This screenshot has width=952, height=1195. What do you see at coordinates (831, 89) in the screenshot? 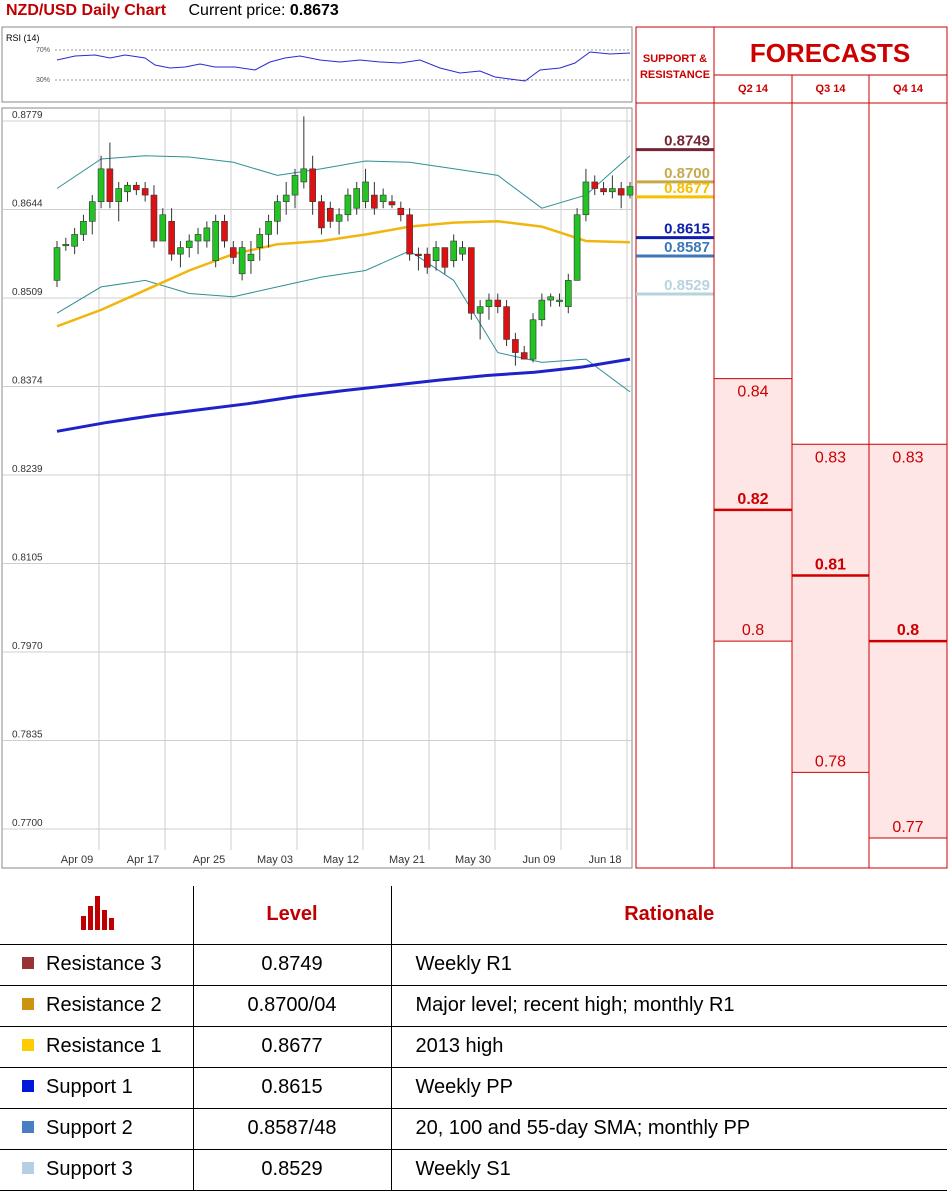
I see `forecast-quarter-label: Q3 14` at bounding box center [831, 89].